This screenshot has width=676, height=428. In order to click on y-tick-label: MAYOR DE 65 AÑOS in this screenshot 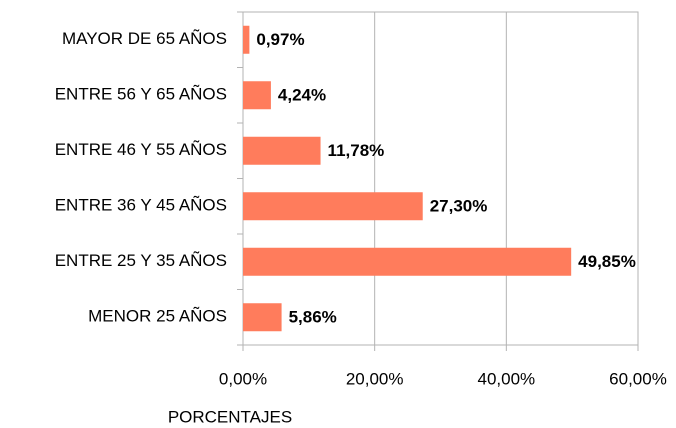, I will do `click(144, 38)`.